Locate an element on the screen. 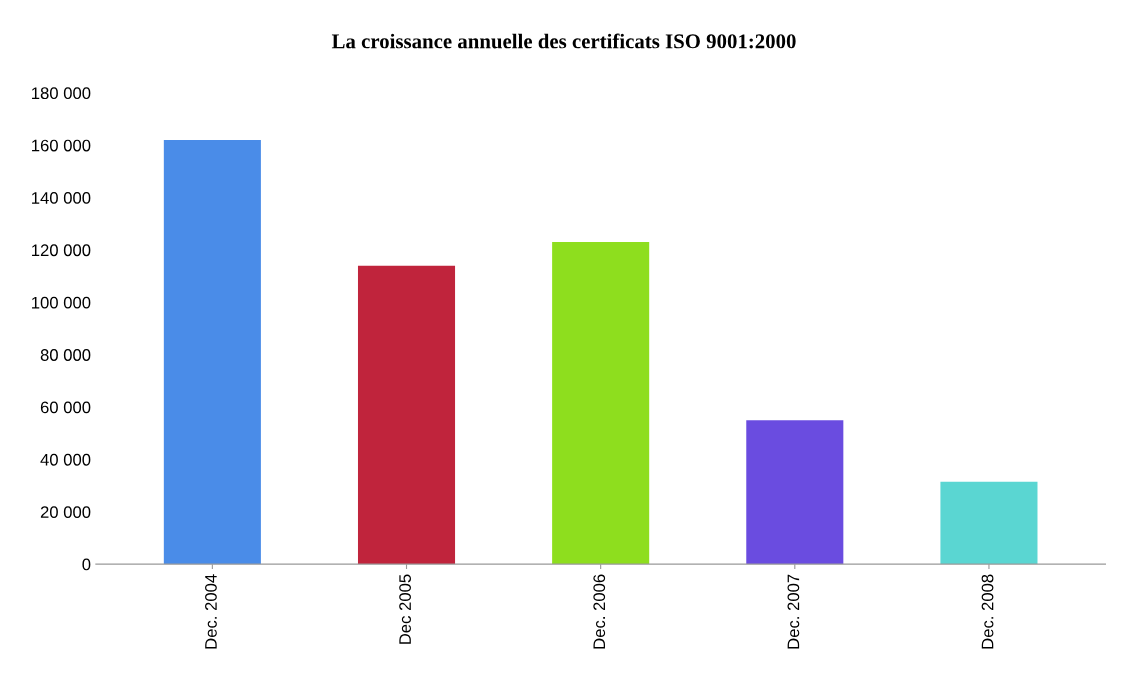 The height and width of the screenshot is (688, 1128). y-tick-label: 40 000 is located at coordinates (65, 459).